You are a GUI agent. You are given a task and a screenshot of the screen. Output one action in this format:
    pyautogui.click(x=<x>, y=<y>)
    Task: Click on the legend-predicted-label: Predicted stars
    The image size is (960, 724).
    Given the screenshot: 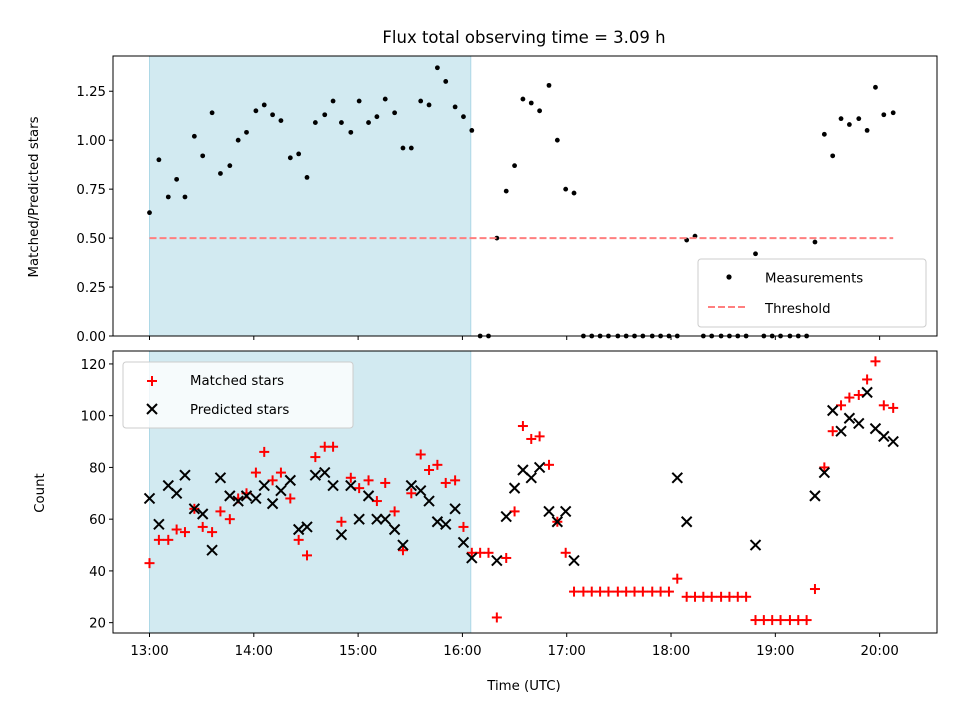 What is the action you would take?
    pyautogui.click(x=239, y=410)
    